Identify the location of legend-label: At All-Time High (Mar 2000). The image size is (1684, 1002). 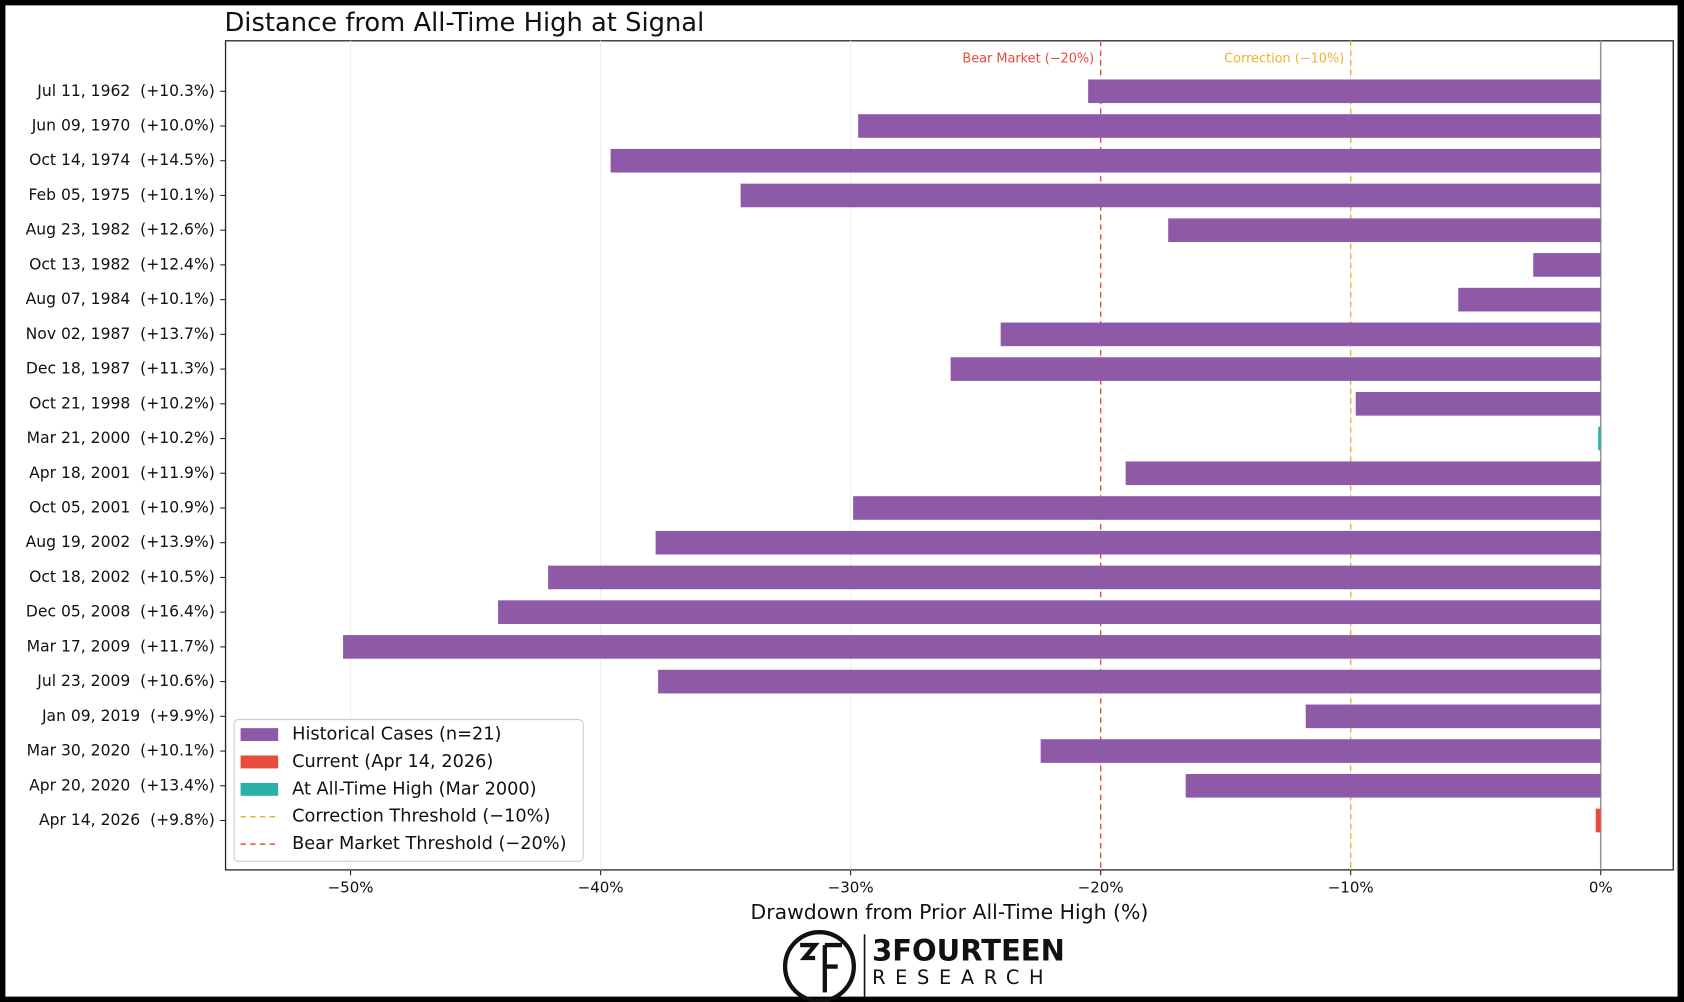
(414, 789).